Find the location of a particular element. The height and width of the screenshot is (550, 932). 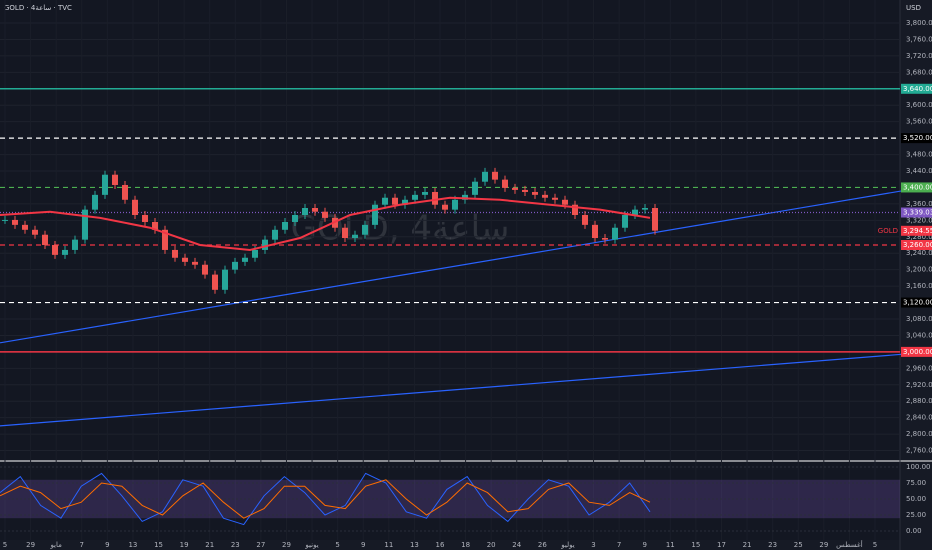

y-tick-label: 2,960.000 is located at coordinates (919, 368).